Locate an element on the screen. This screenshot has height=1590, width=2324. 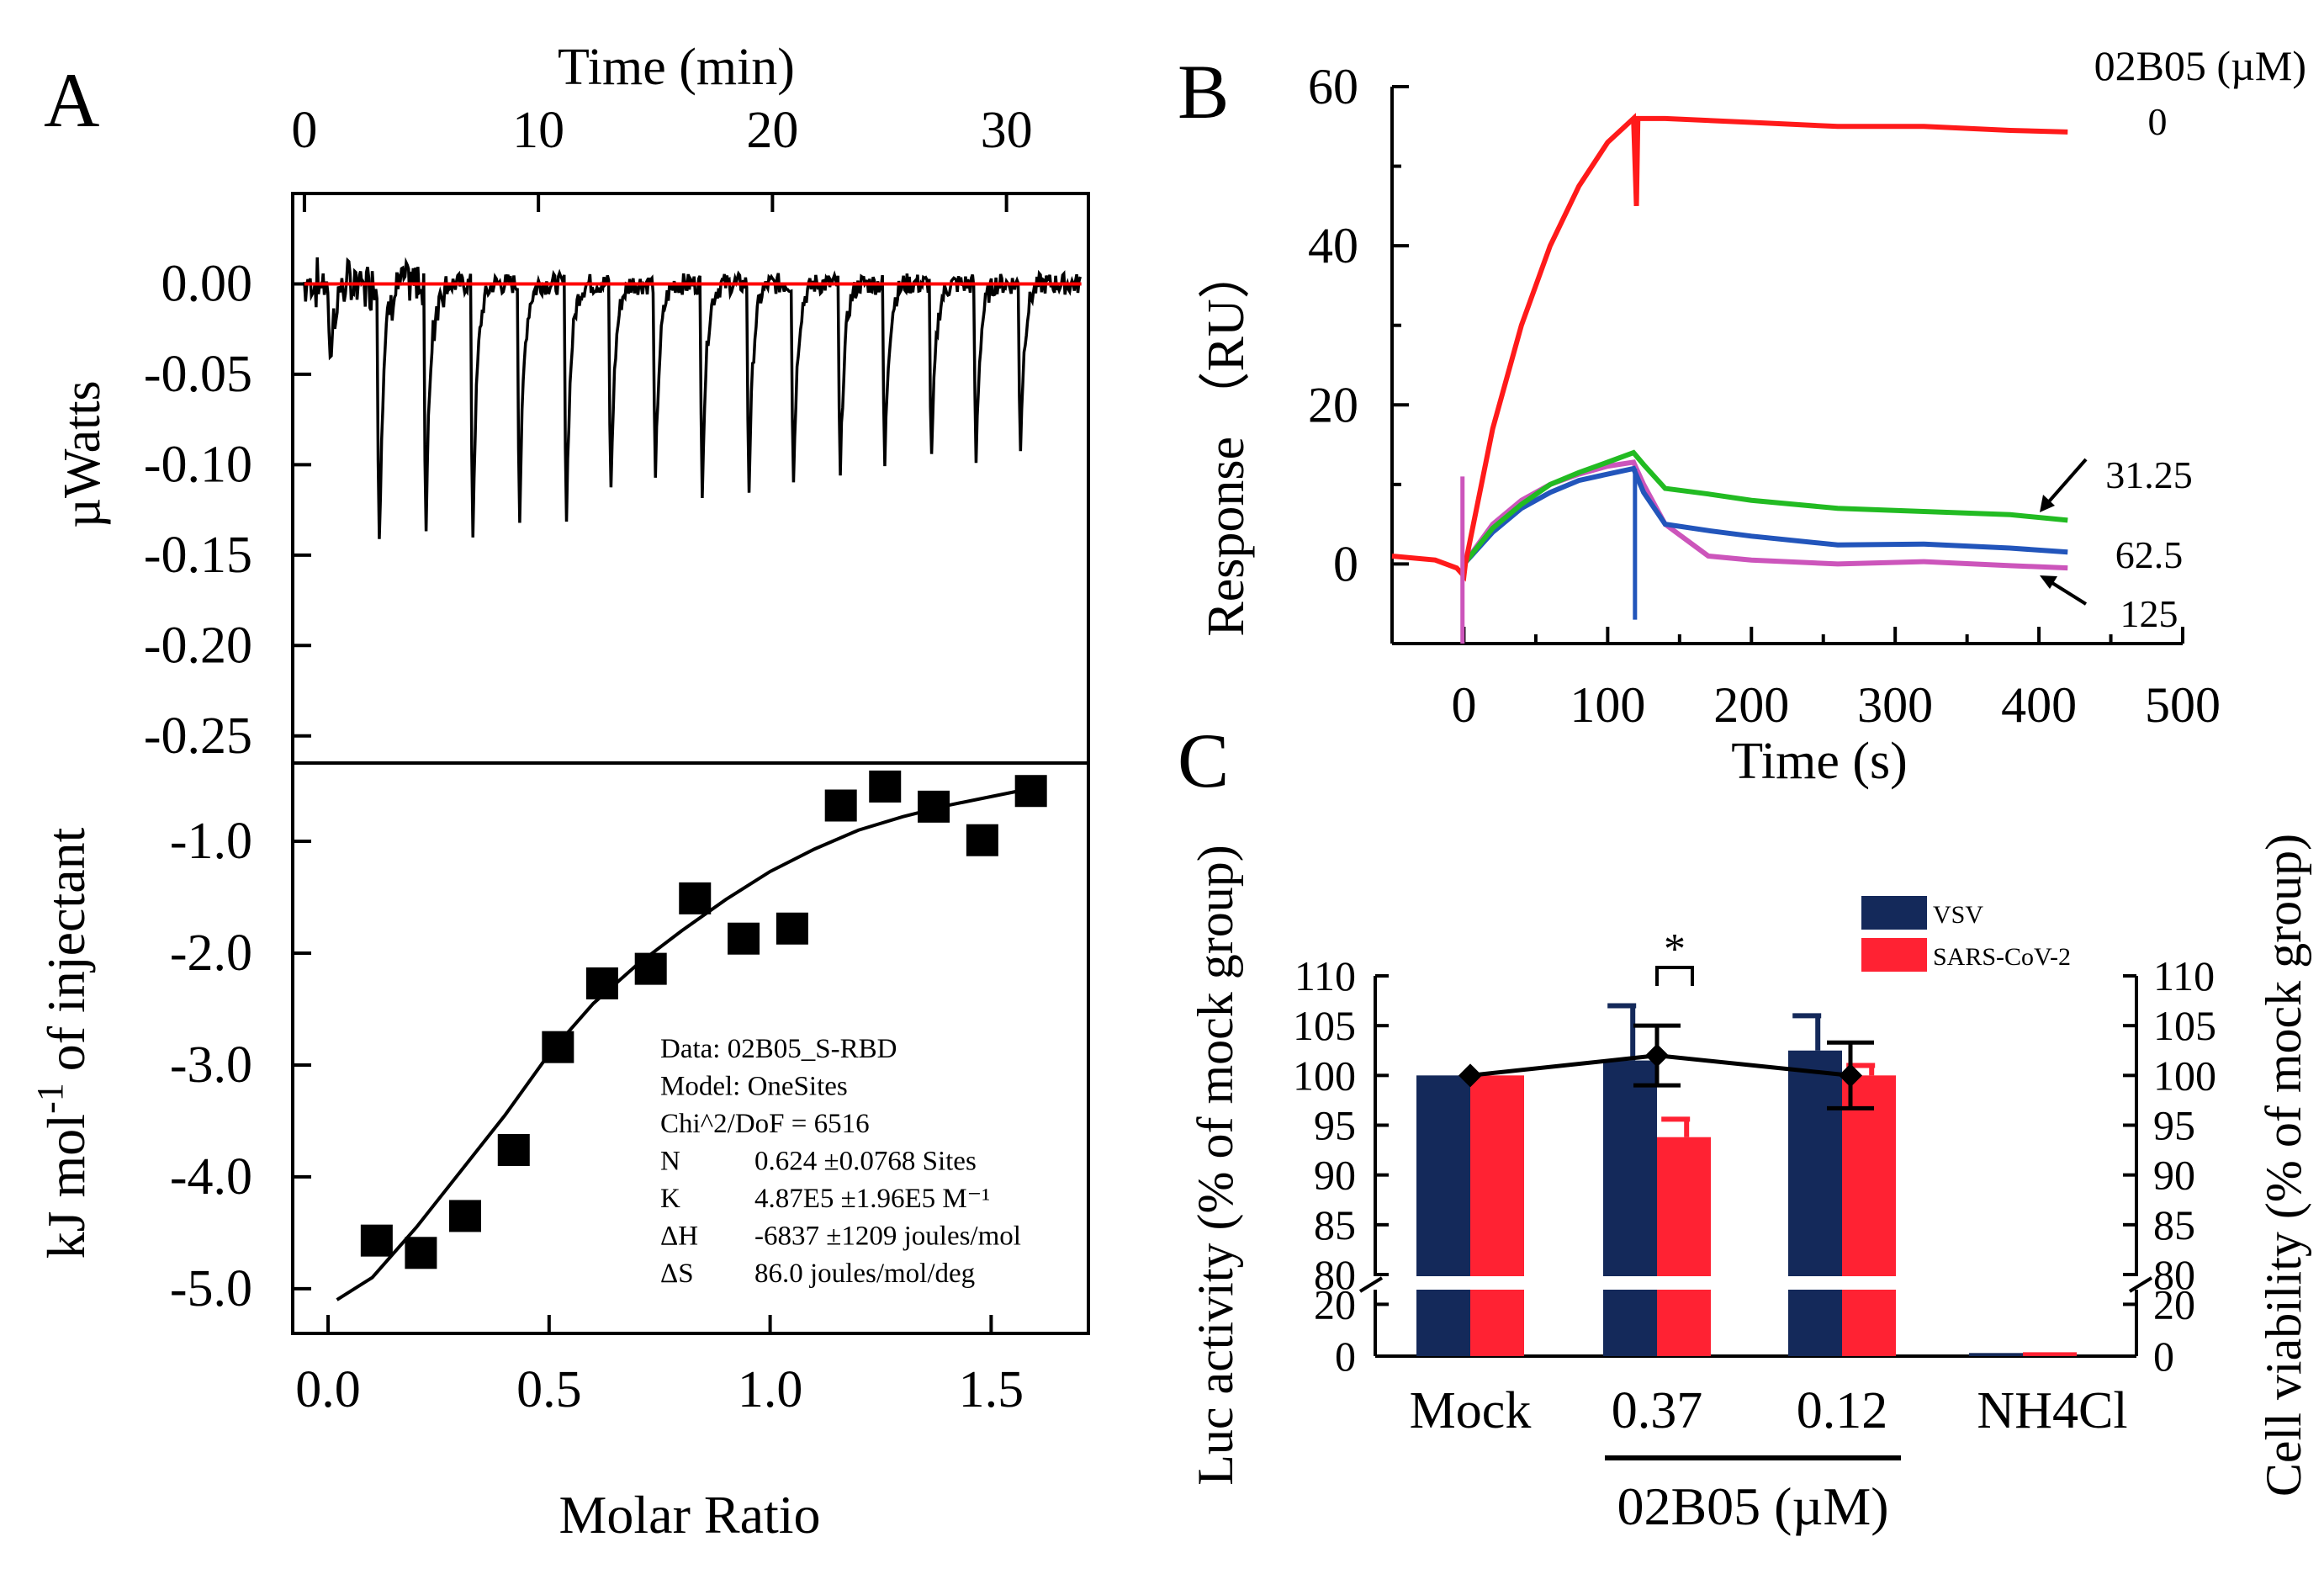
a-top-ytick-label: -0.15 is located at coordinates (198, 555).